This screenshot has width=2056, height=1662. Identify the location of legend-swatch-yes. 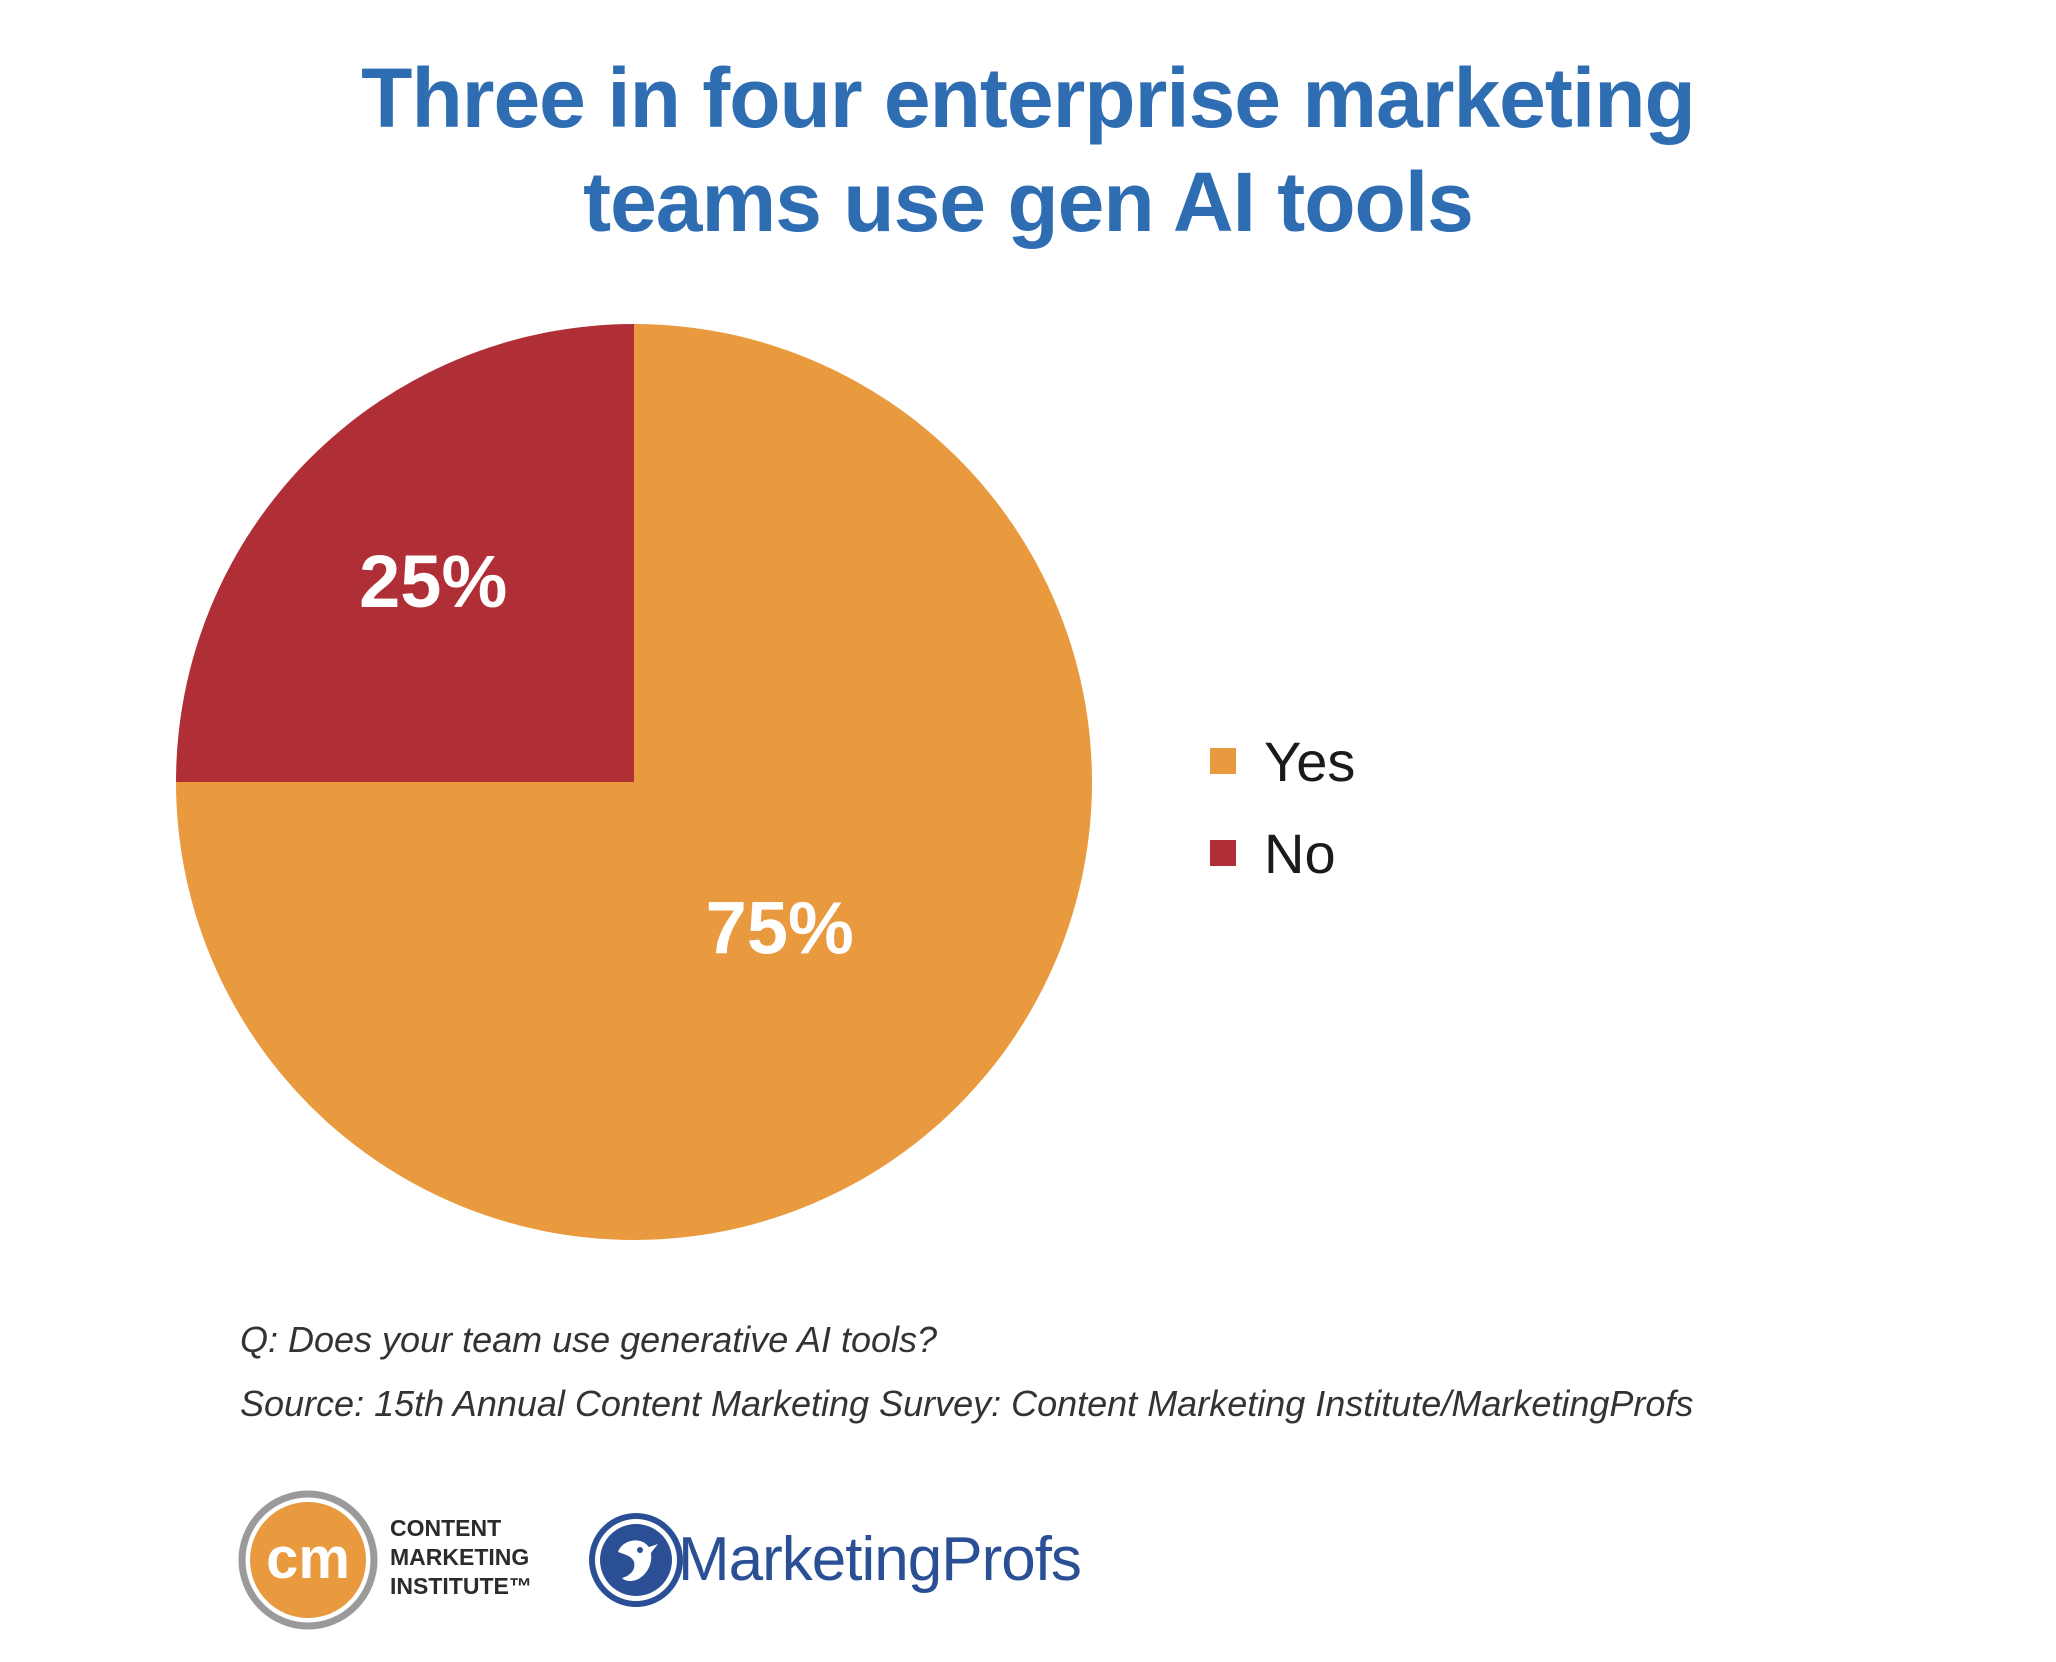
(1223, 761).